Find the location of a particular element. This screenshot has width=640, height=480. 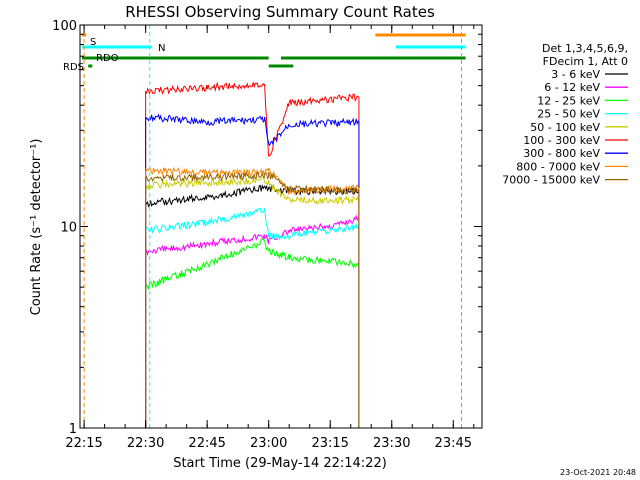

flag-label-rds: RDS is located at coordinates (73, 67).